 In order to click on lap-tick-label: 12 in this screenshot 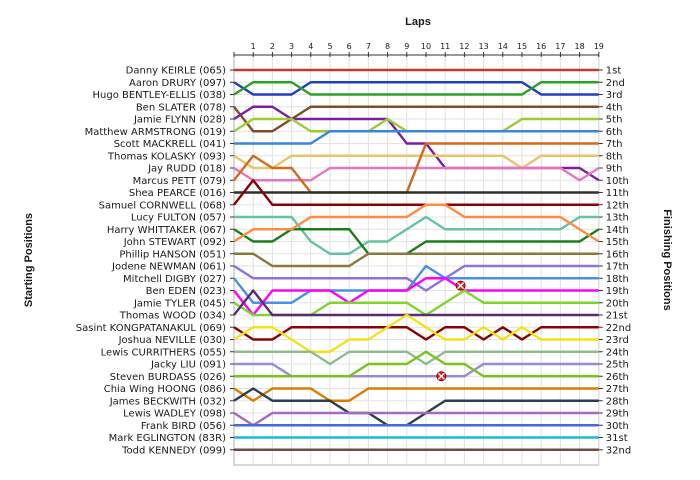, I will do `click(464, 46)`.